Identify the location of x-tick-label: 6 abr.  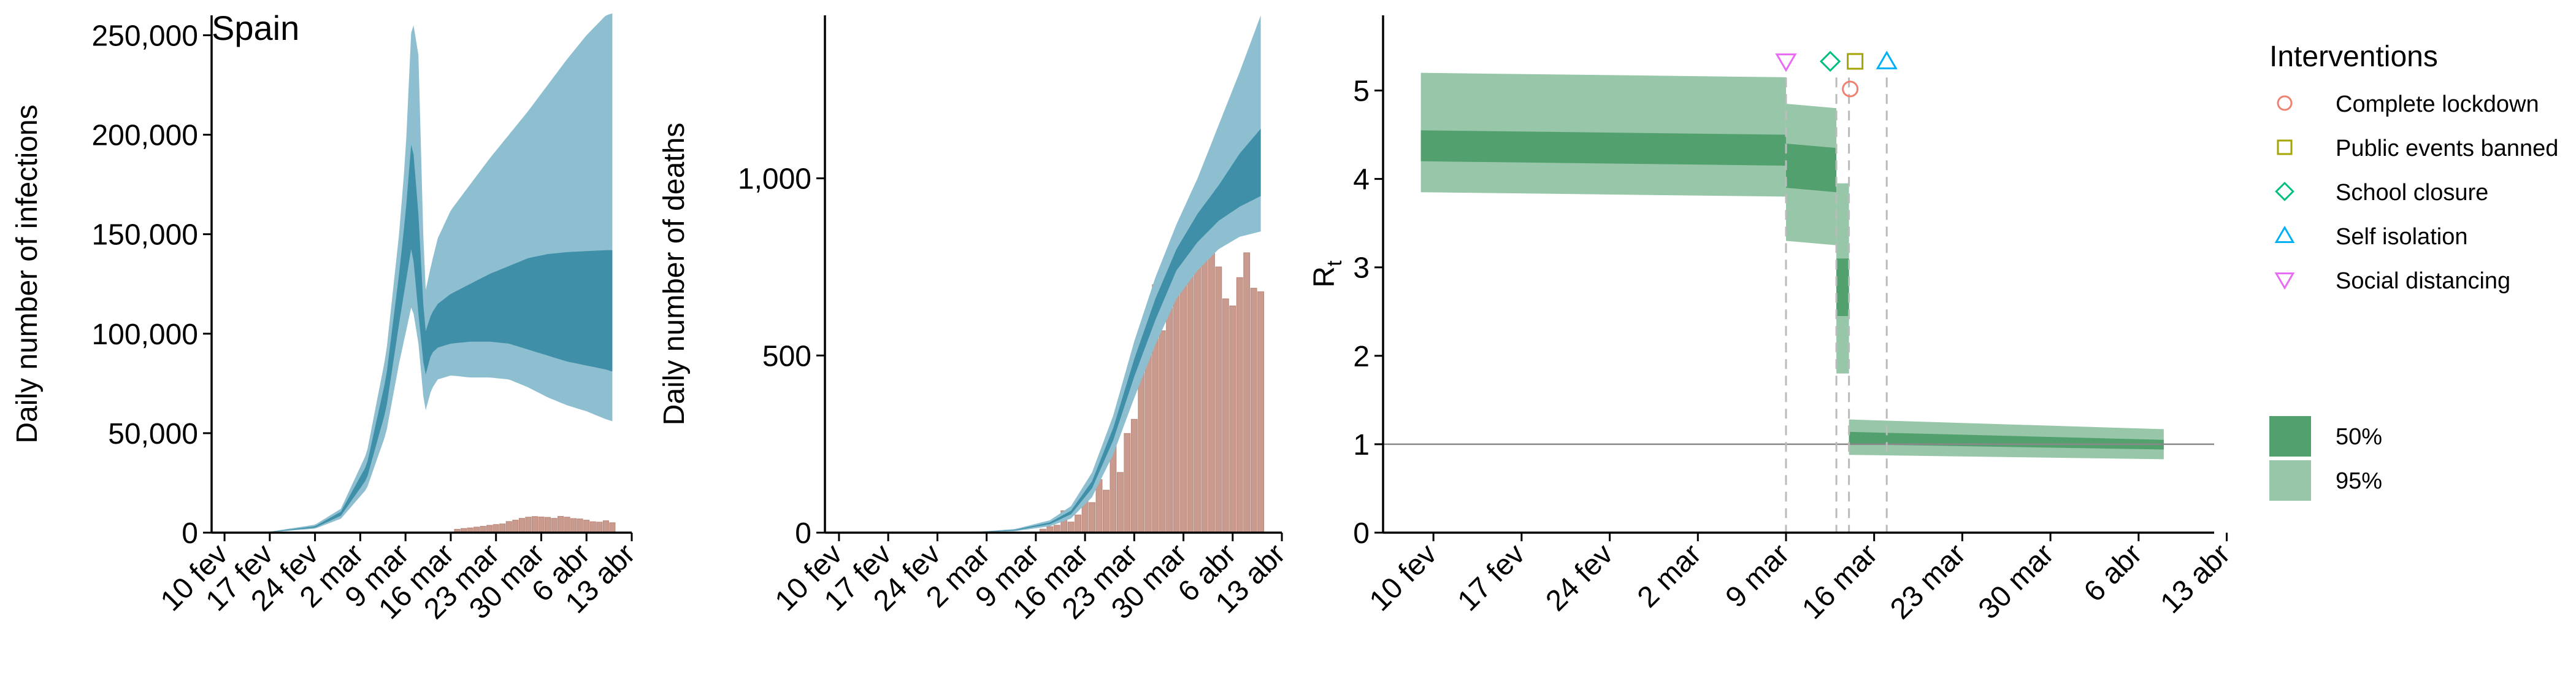
(2113, 573).